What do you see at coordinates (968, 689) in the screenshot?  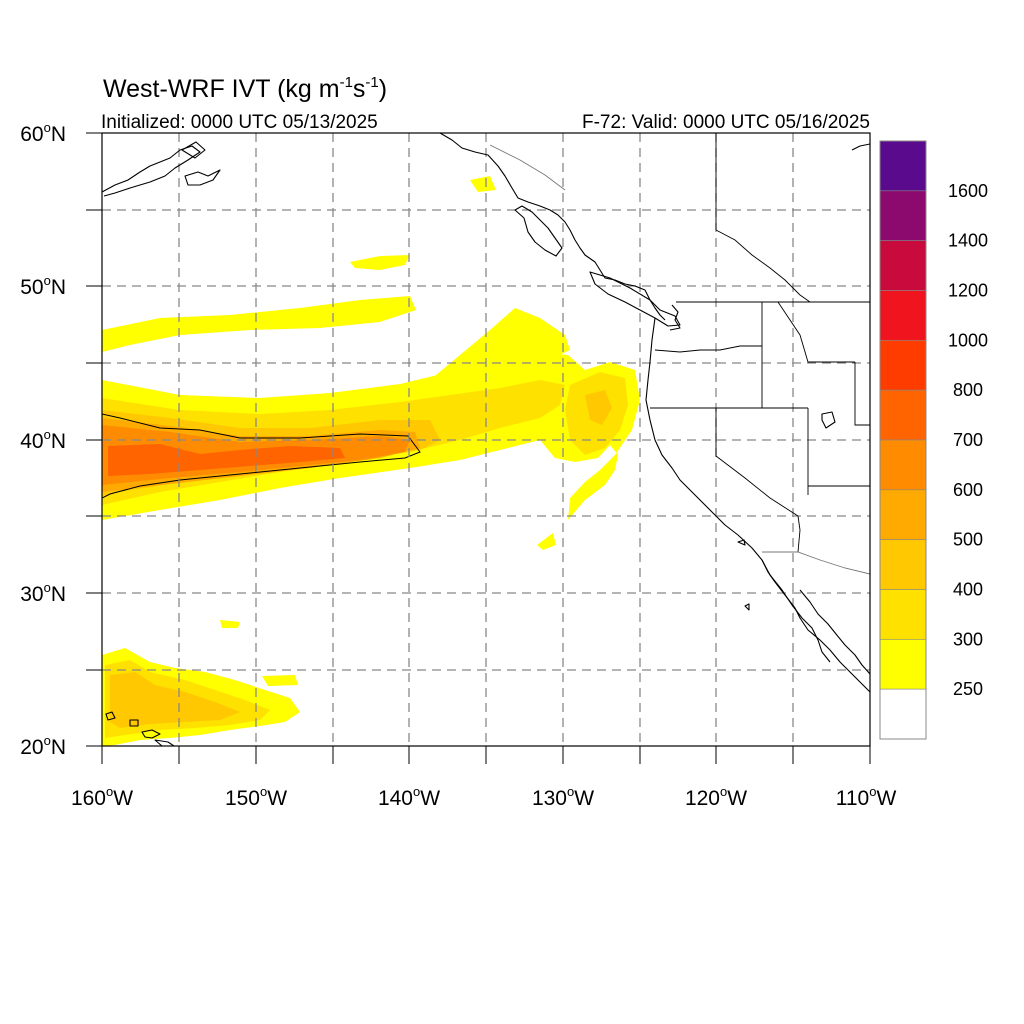 I see `colorbar-tick-label: 250` at bounding box center [968, 689].